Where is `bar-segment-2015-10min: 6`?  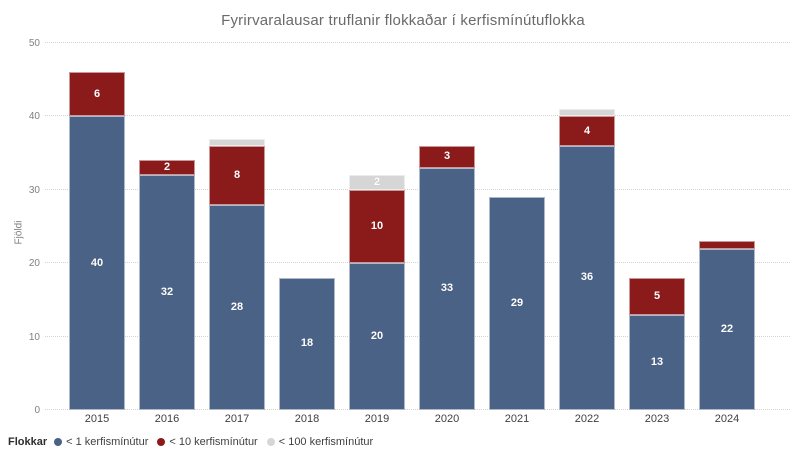
bar-segment-2015-10min: 6 is located at coordinates (97, 94).